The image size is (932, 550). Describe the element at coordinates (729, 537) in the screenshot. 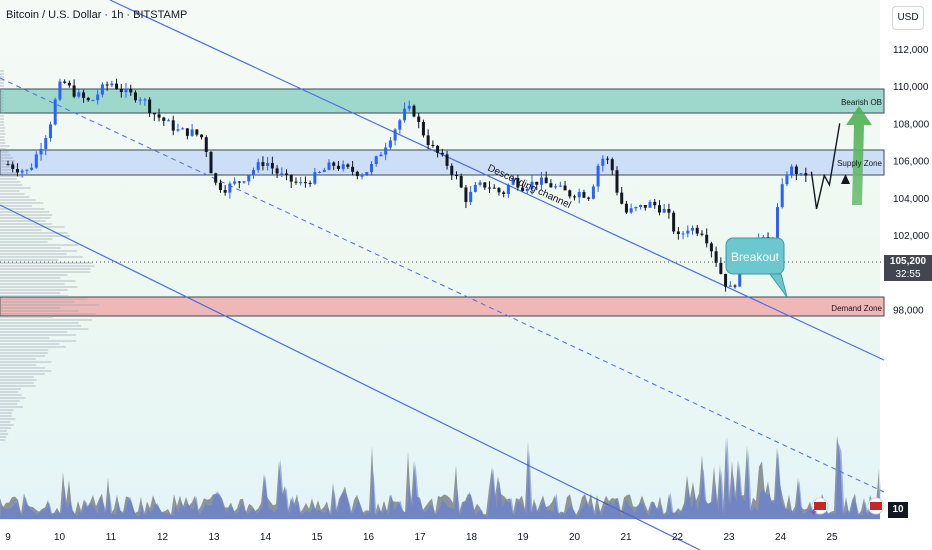

I see `x-tick-label: 23` at that location.